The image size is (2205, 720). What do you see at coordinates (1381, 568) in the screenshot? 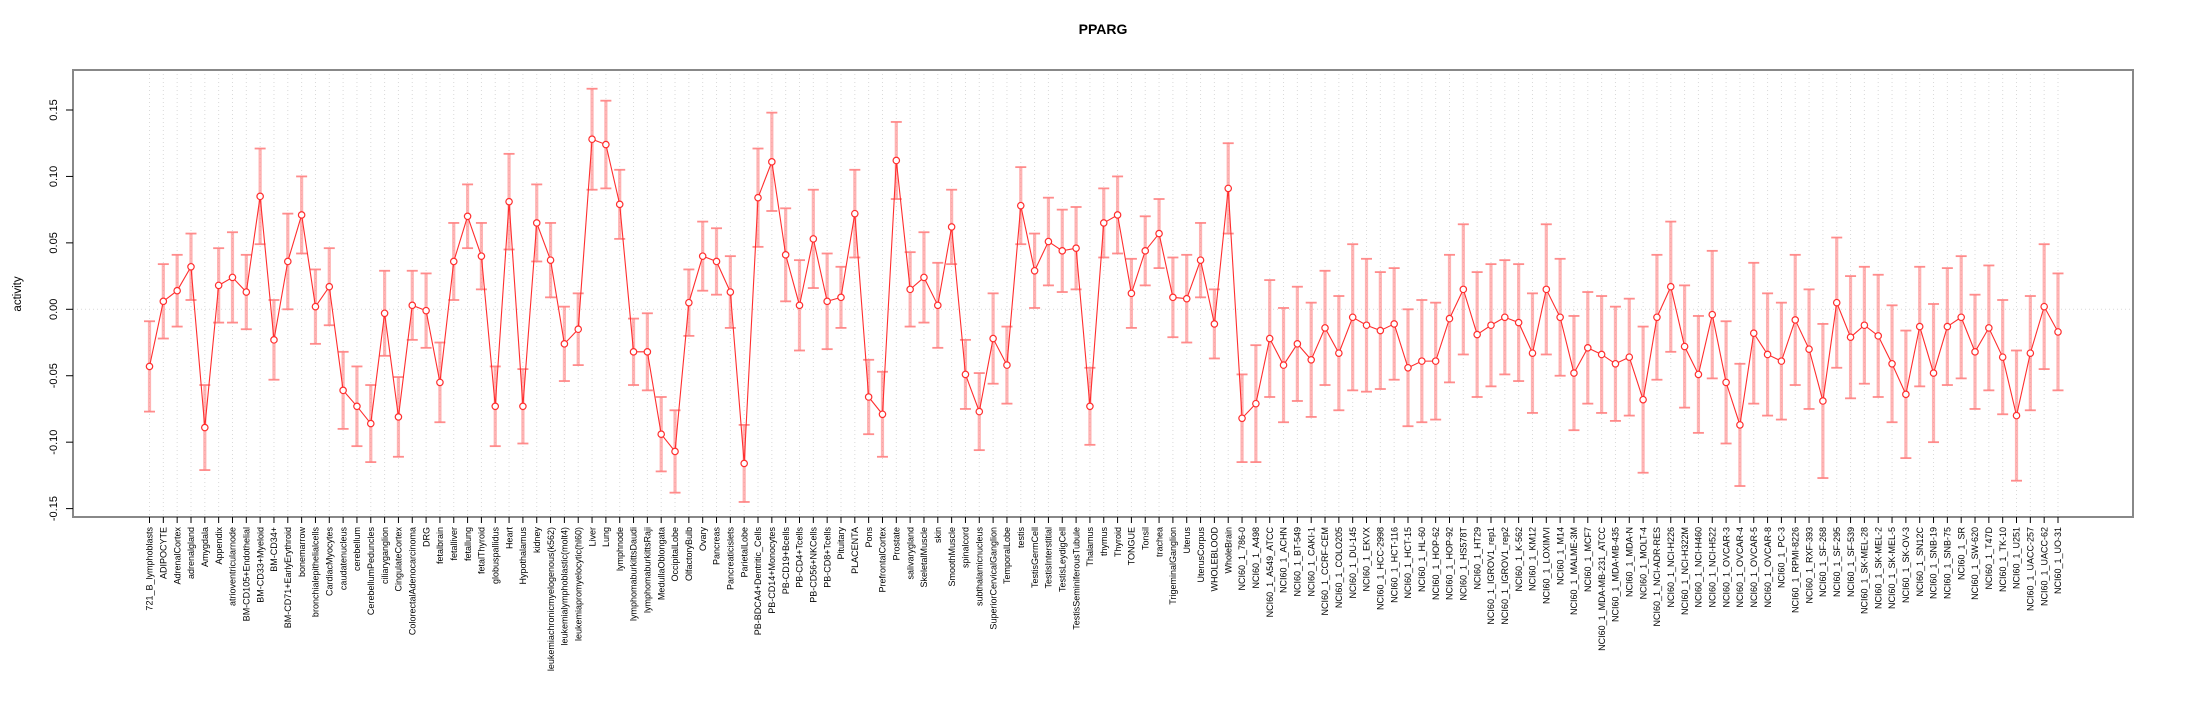
I see `x-axis-label: NCI60_1_HCC-2998` at bounding box center [1381, 568].